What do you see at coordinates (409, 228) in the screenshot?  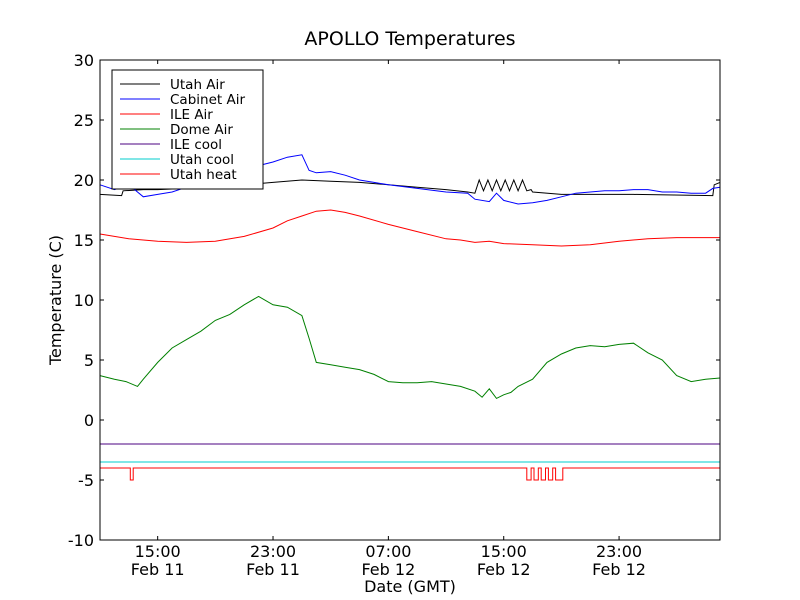 I see `series-line-ile-air` at bounding box center [409, 228].